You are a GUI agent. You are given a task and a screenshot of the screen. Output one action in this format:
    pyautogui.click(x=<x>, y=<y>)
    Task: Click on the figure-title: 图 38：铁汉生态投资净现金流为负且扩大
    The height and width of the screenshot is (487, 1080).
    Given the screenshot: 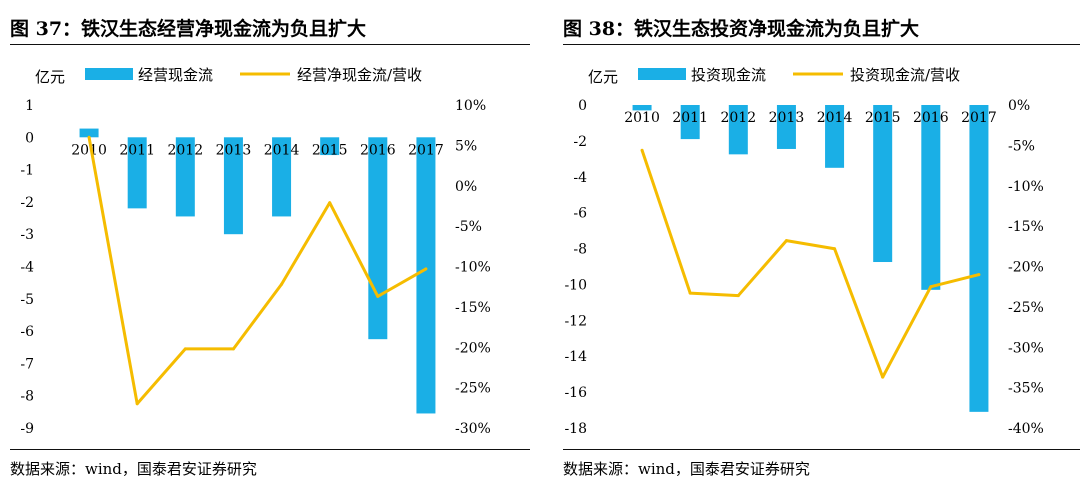 What is the action you would take?
    pyautogui.click(x=741, y=29)
    